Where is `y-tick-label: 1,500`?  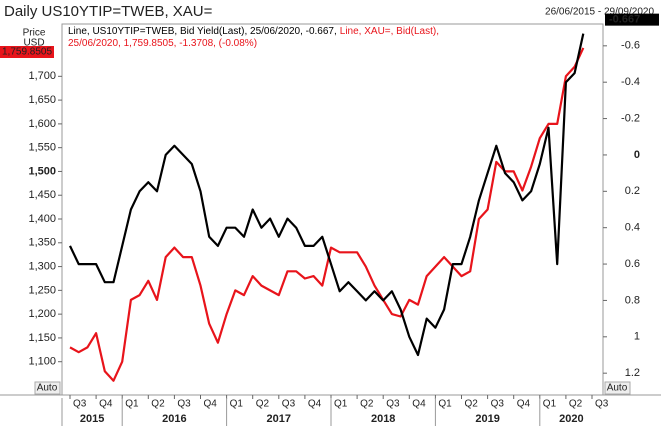
y-tick-label: 1,500 is located at coordinates (42, 171).